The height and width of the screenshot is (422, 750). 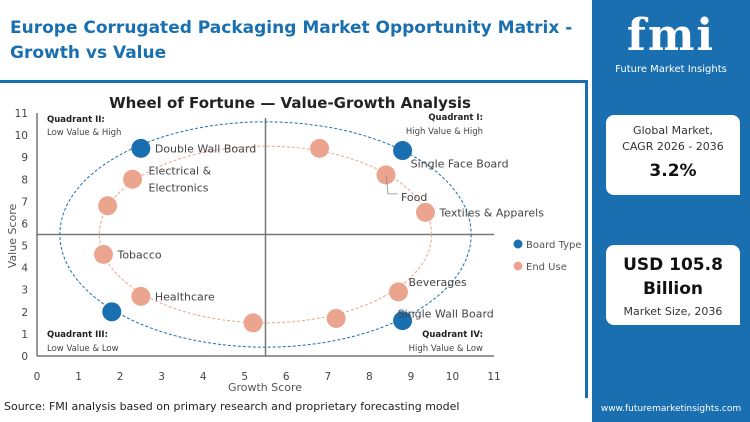 I want to click on y-tick-label: 7, so click(x=24, y=202).